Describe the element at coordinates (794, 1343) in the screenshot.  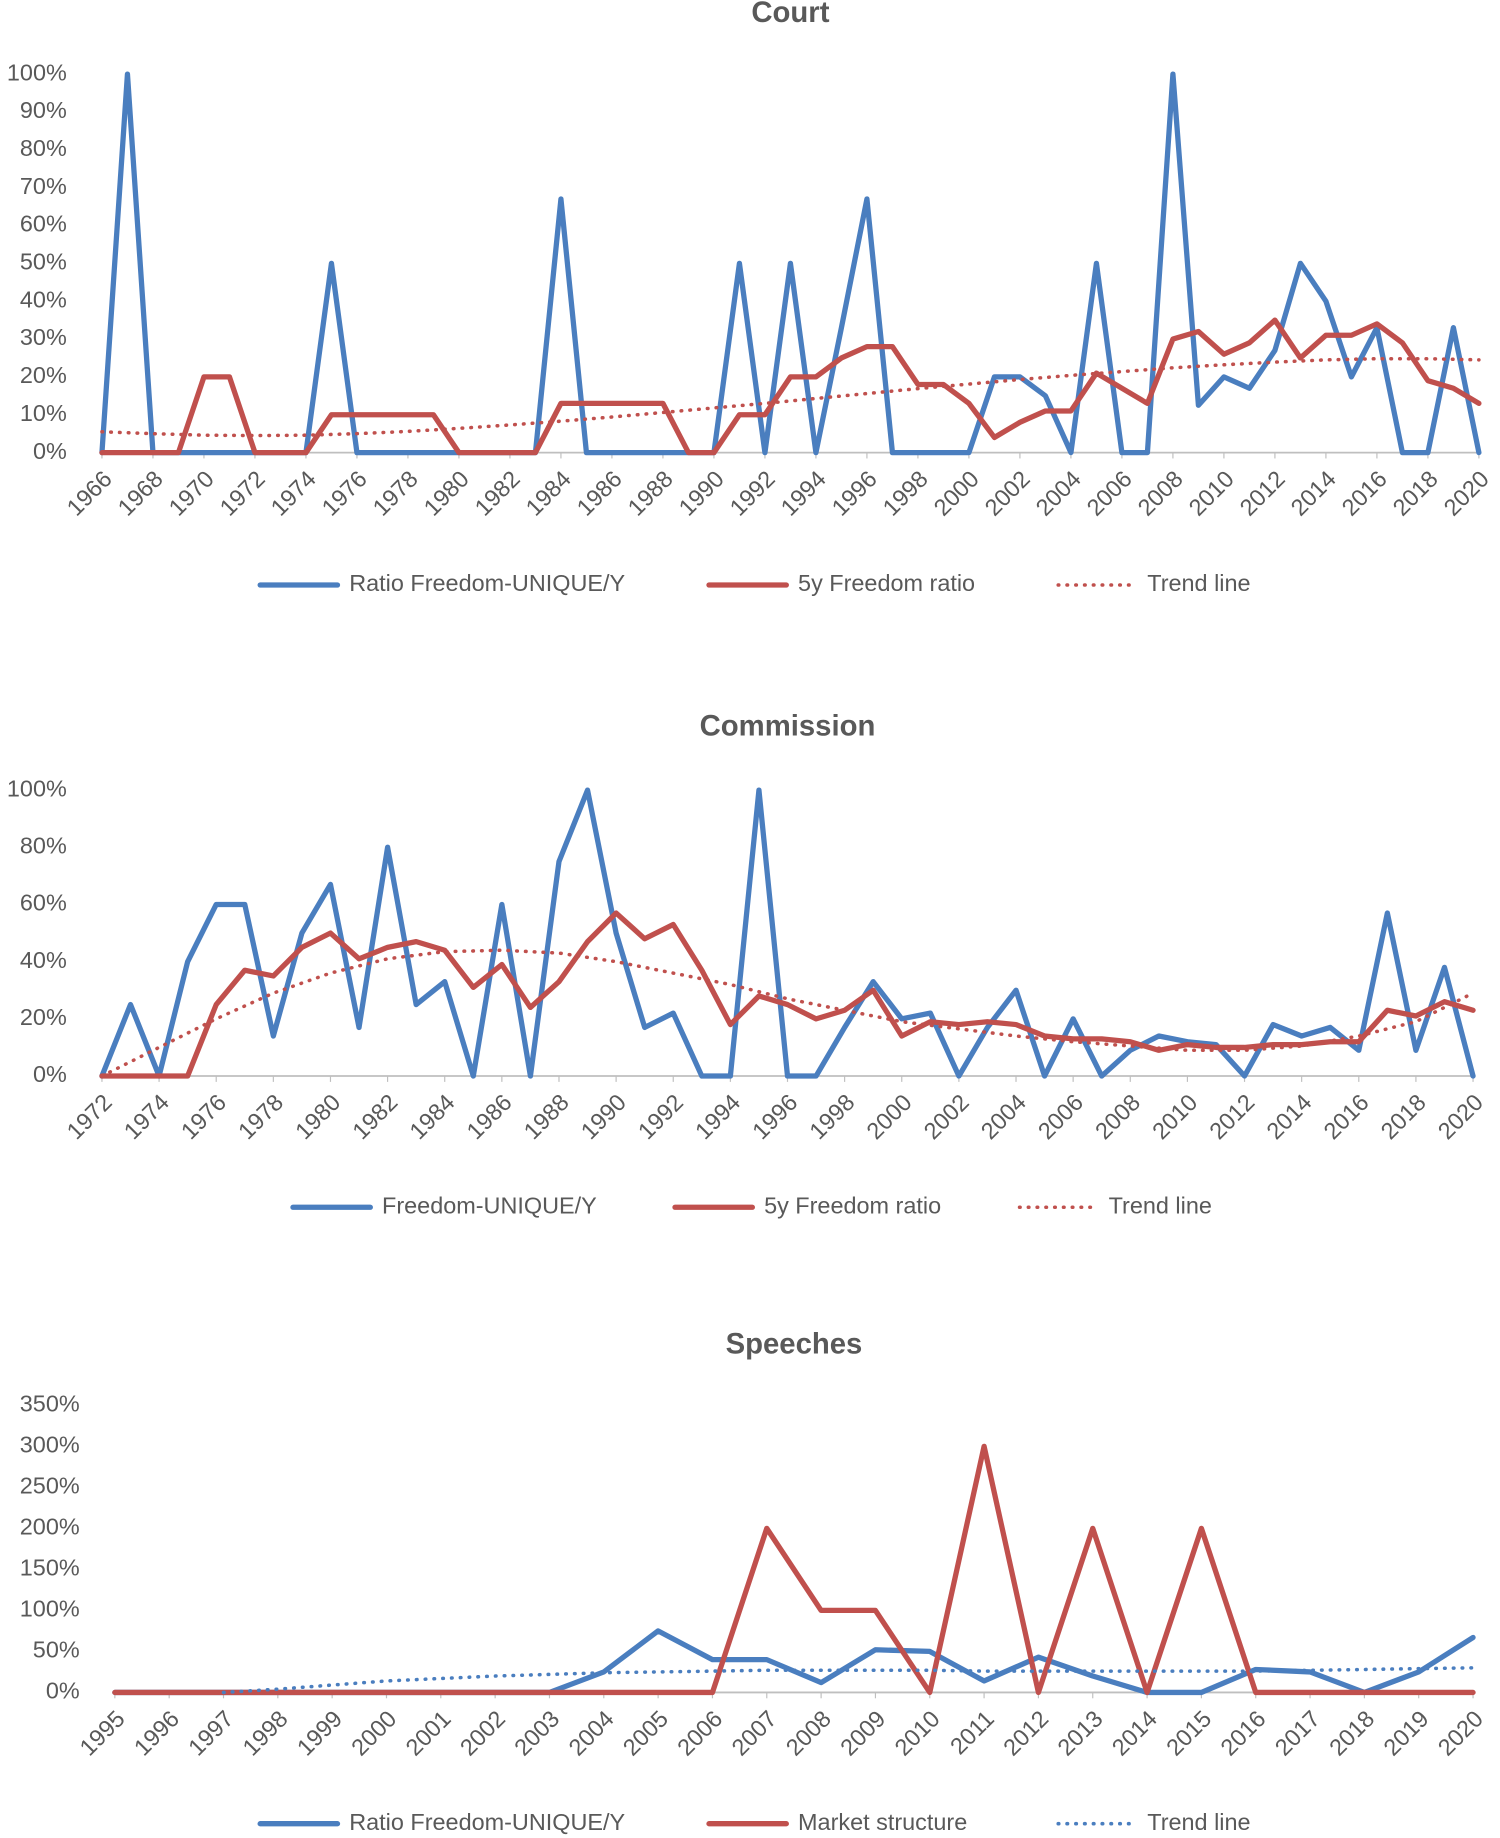
I see `chart-title: Speeches` at that location.